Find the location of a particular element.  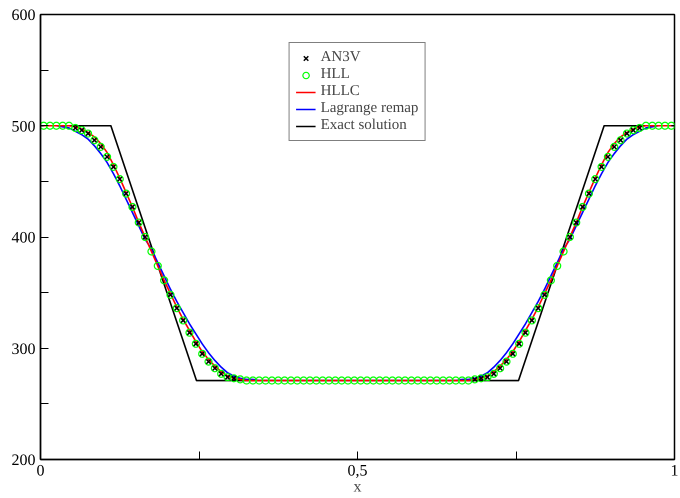

x-tick-label: 0 is located at coordinates (40, 471).